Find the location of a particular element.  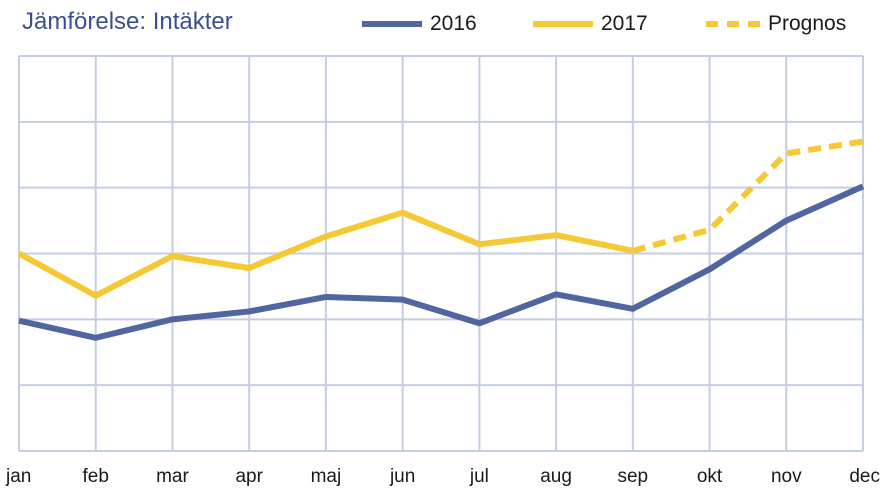

x-tick-label-mar: mar is located at coordinates (172, 476).